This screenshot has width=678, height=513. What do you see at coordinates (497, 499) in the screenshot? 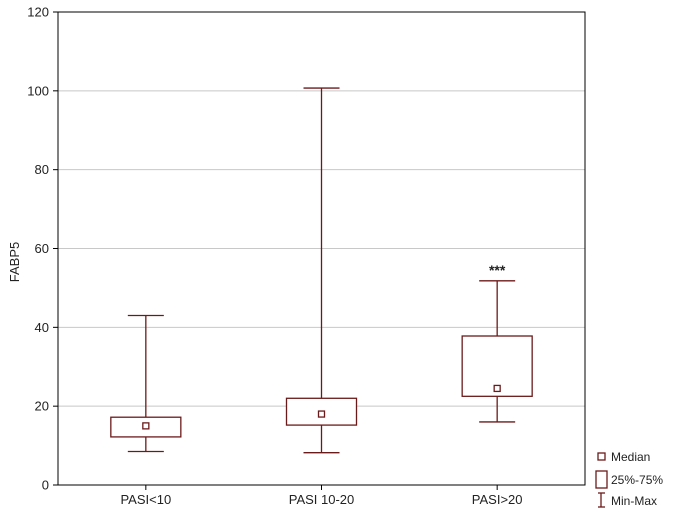
I see `x-tick-label: PASI>20` at bounding box center [497, 499].